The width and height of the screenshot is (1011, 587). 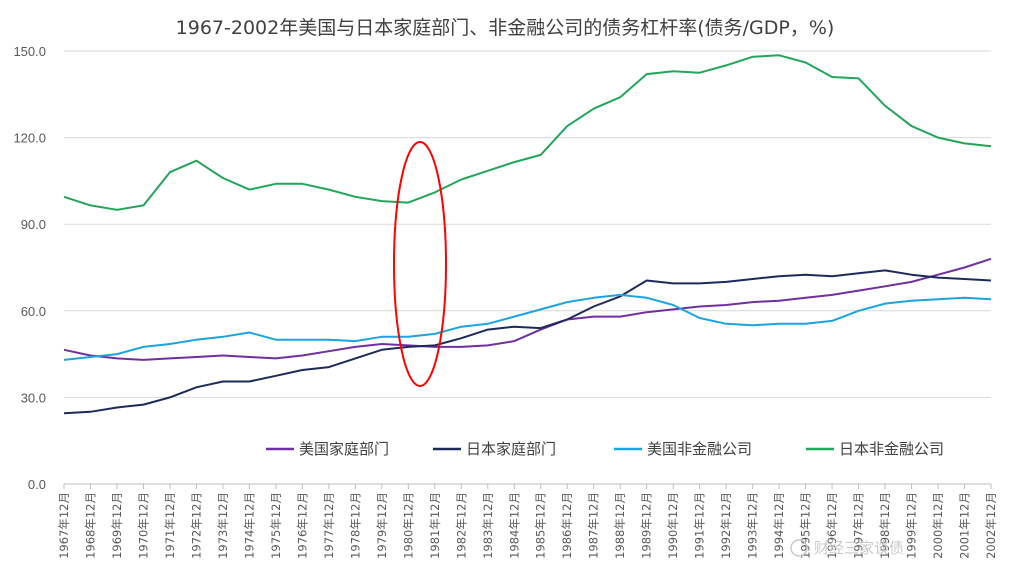 What do you see at coordinates (488, 525) in the screenshot?
I see `x-tick-label: 1983年12月` at bounding box center [488, 525].